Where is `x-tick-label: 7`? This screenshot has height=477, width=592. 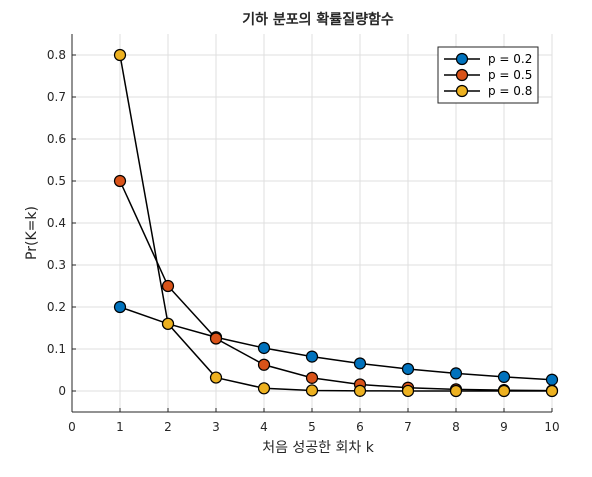
x-tick-label: 7 is located at coordinates (408, 427).